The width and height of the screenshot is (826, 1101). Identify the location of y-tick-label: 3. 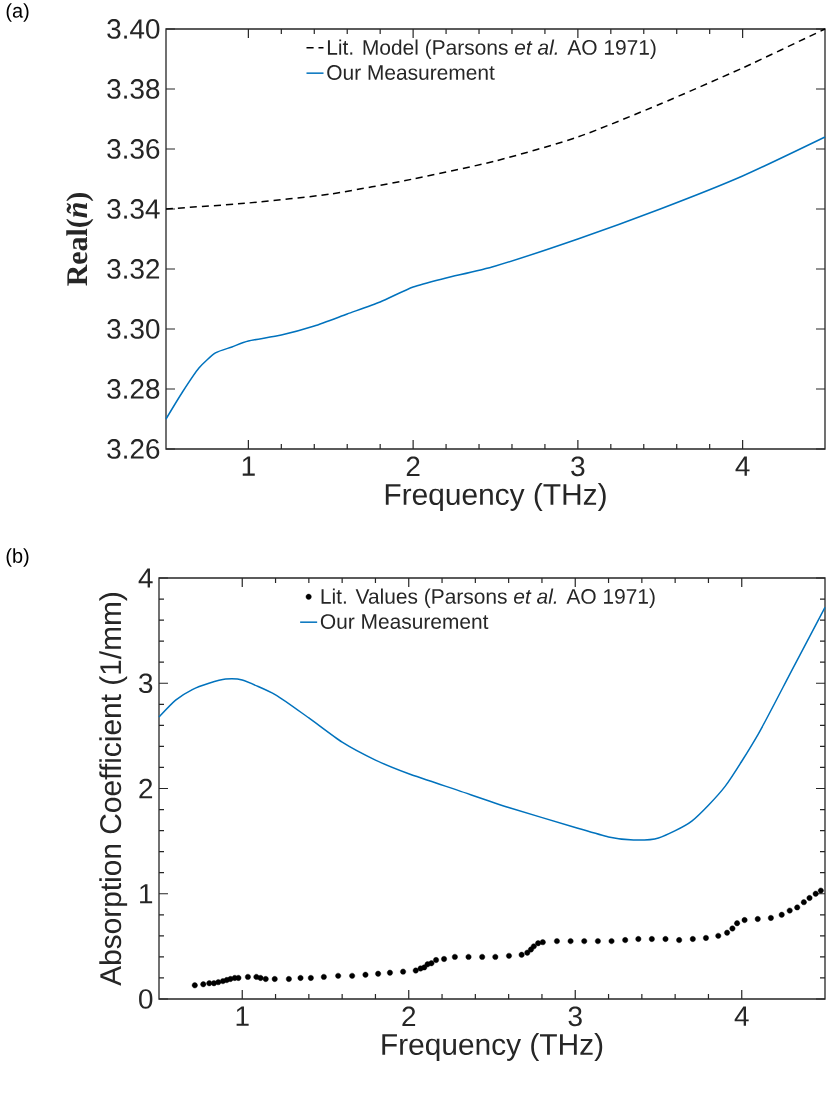
(146, 683).